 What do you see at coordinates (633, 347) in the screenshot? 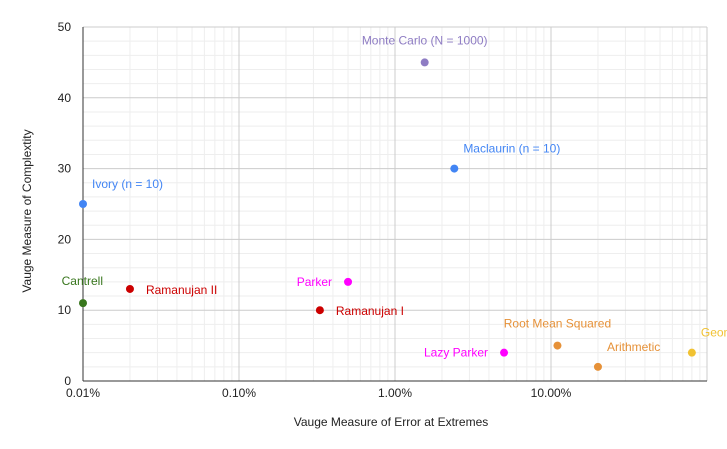
I see `point-label: Arithmetic` at bounding box center [633, 347].